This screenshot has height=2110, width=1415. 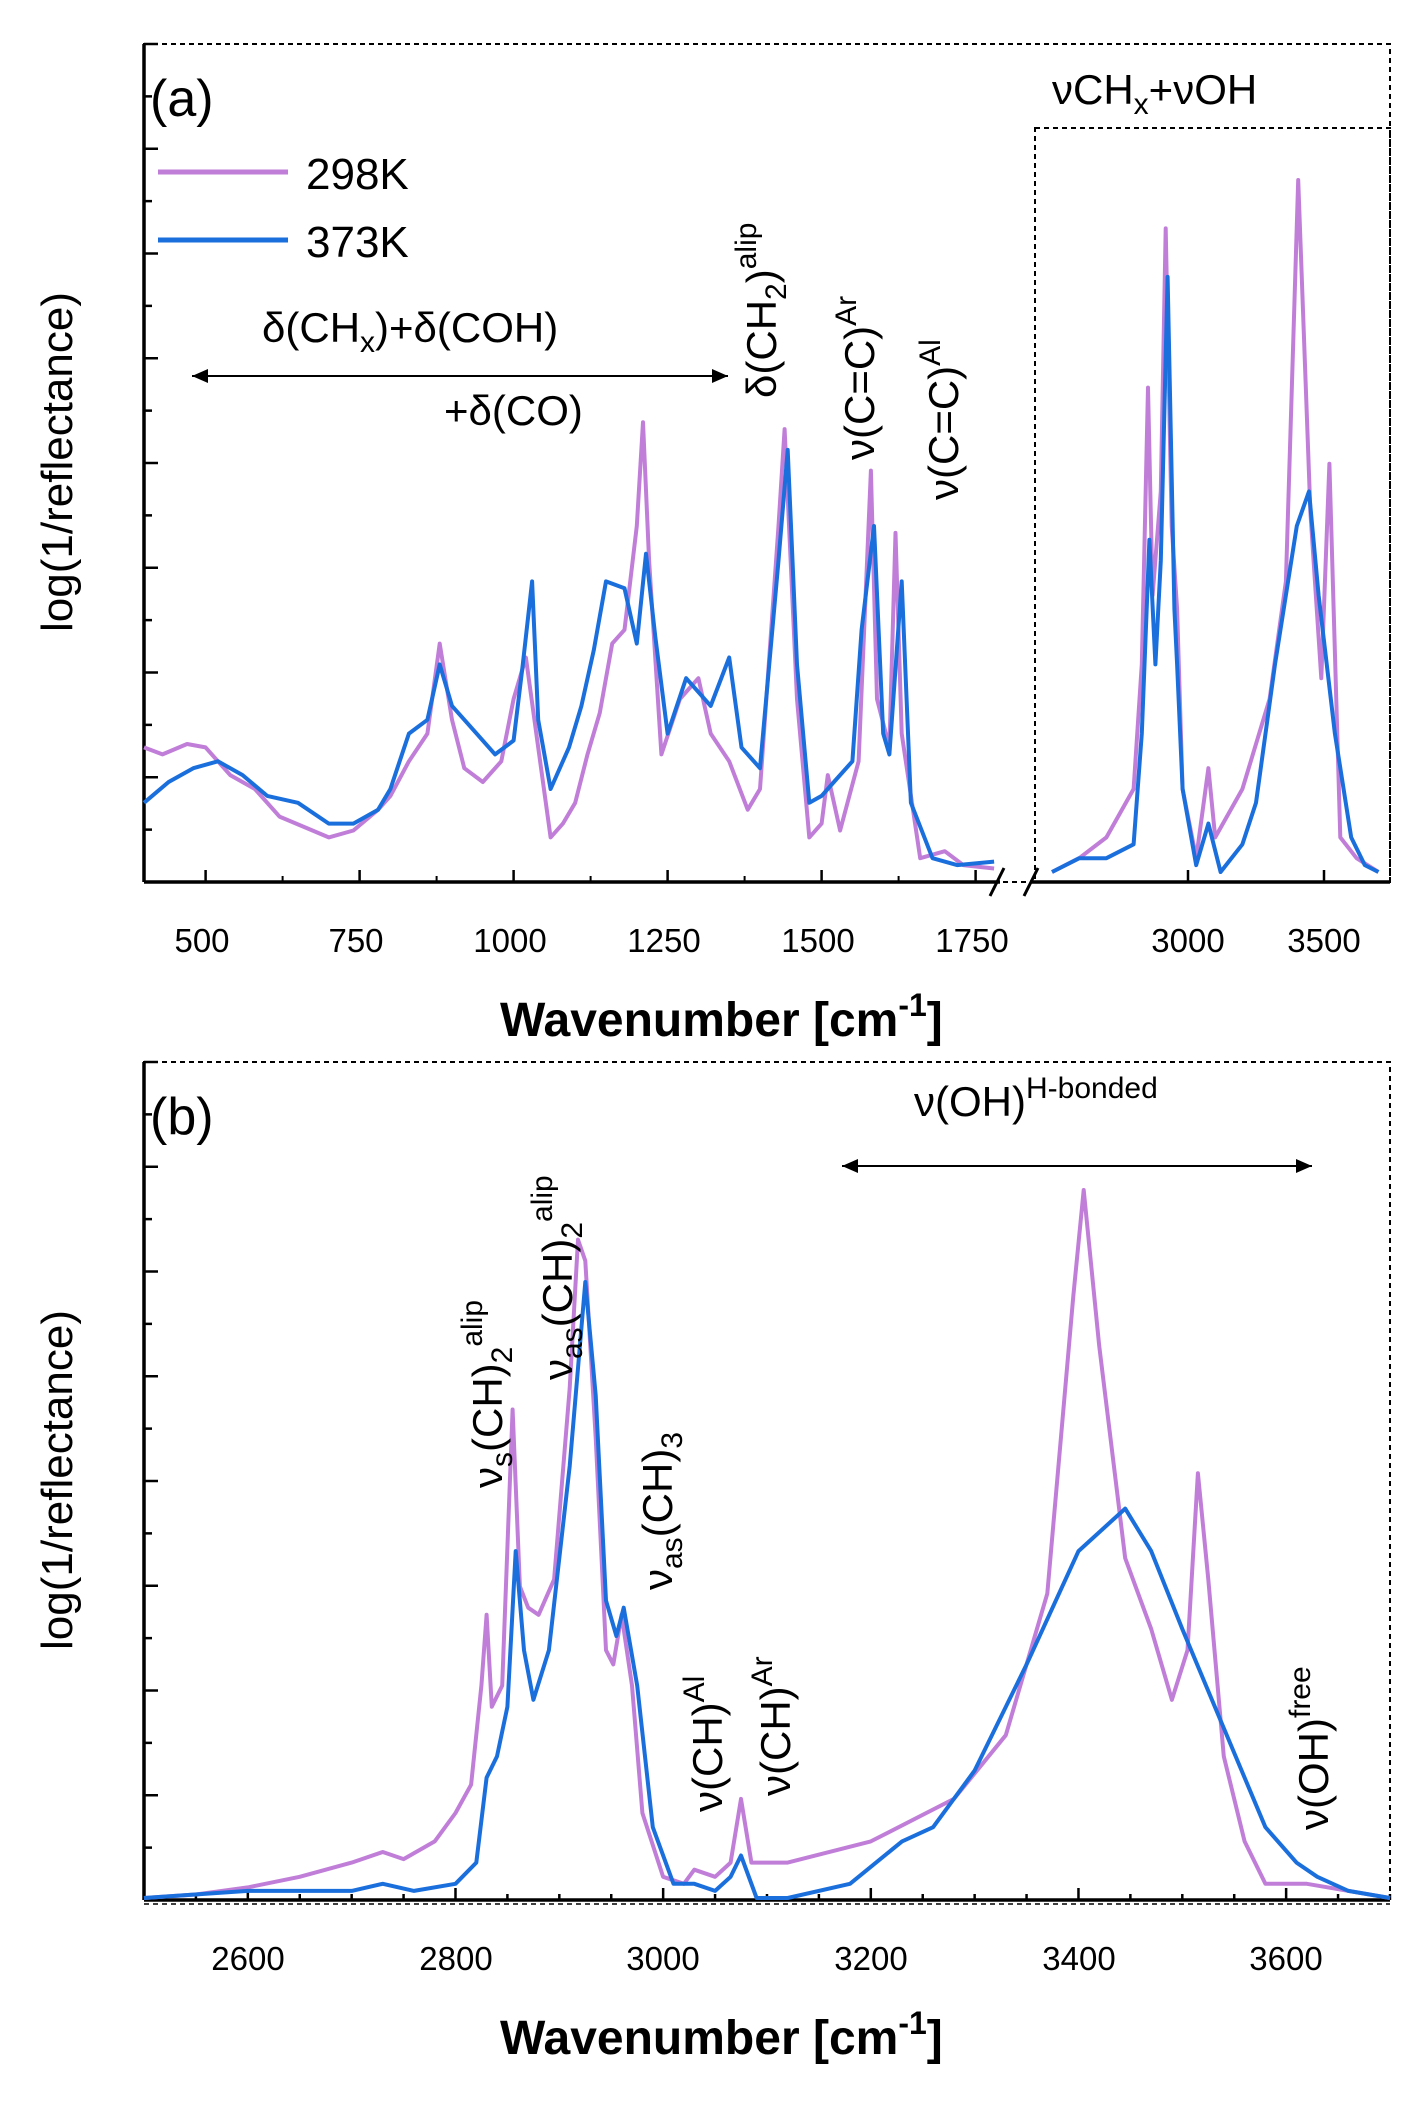 I want to click on series-line-298k-low, so click(x=569, y=645).